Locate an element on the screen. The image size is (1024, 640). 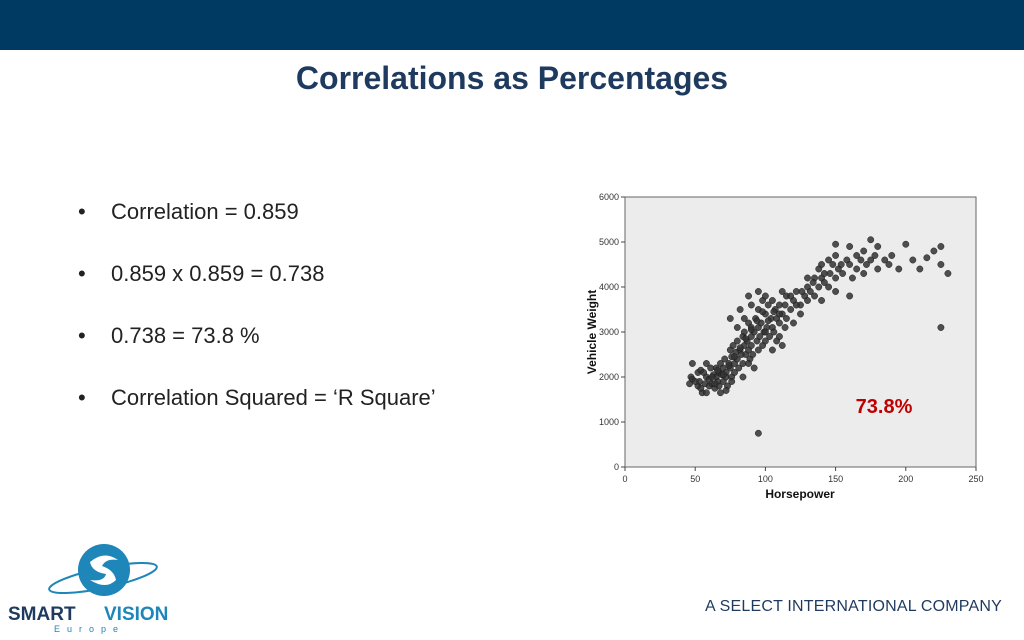
y-tick-label: 1000 is located at coordinates (609, 422).